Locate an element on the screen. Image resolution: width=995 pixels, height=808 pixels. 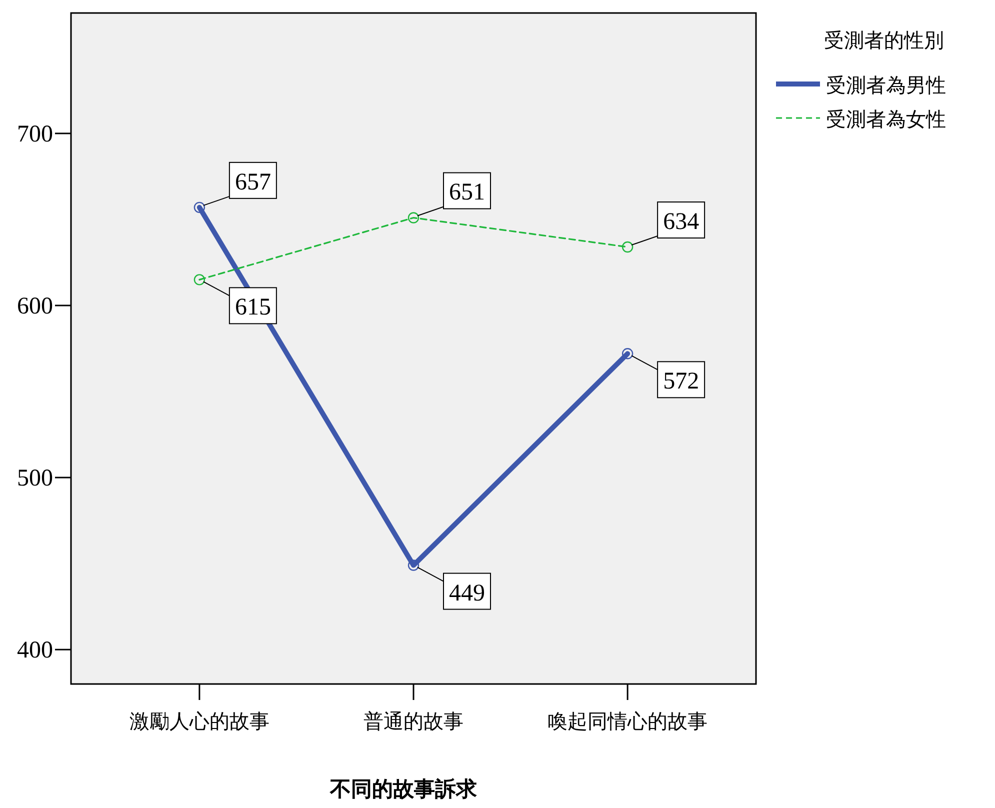
y-tick-label: 500 is located at coordinates (35, 479).